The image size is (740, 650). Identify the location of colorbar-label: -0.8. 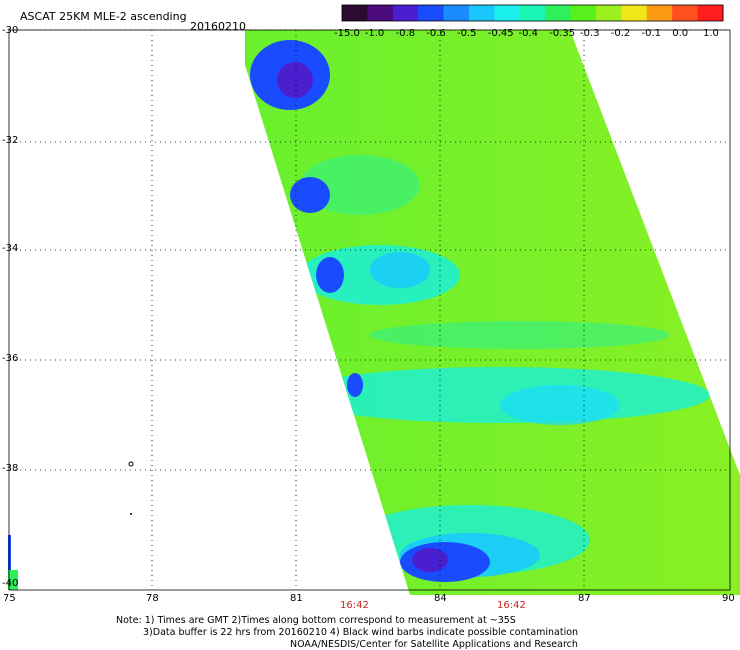
(405, 33).